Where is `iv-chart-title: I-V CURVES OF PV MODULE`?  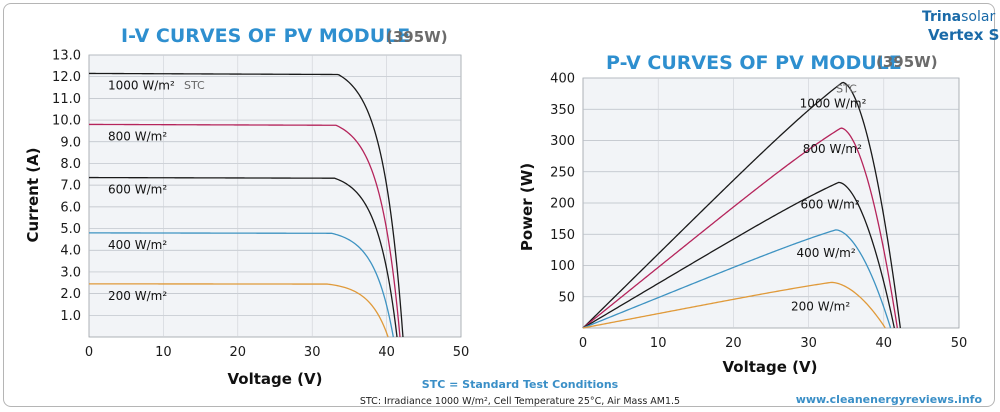
iv-chart-title: I-V CURVES OF PV MODULE is located at coordinates (265, 36).